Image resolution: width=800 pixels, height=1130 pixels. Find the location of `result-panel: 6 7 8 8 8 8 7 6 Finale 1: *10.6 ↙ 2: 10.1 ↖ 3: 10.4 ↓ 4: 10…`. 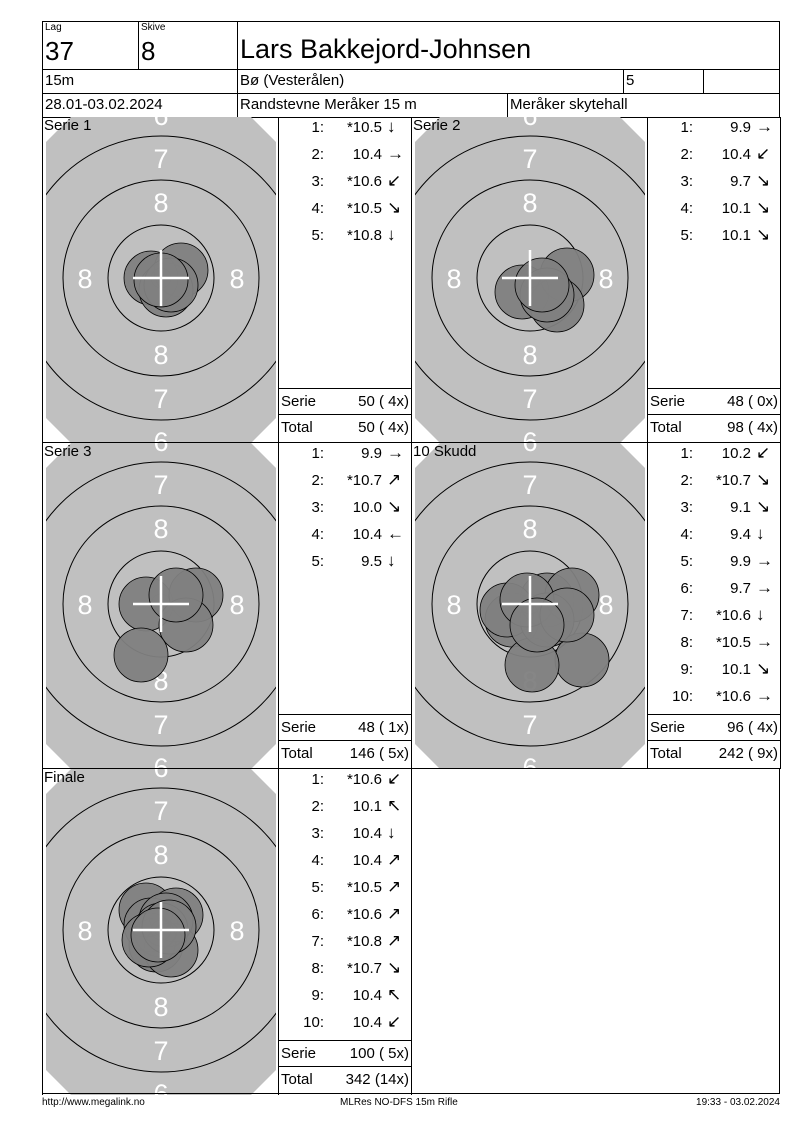

result-panel: 6 7 8 8 8 8 7 6 Finale 1: *10.6 ↙ 2: 10.1 ↖ 3: 10.4 ↓ 4: 10… is located at coordinates (227, 931).